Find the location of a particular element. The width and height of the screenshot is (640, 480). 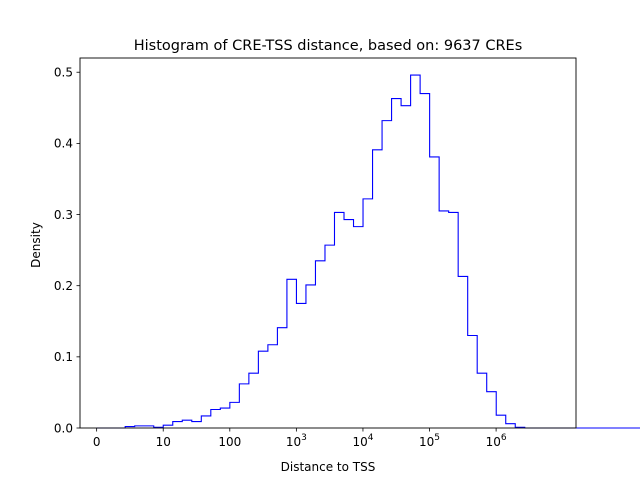

x-axis-label: Distance to TSS is located at coordinates (328, 467).